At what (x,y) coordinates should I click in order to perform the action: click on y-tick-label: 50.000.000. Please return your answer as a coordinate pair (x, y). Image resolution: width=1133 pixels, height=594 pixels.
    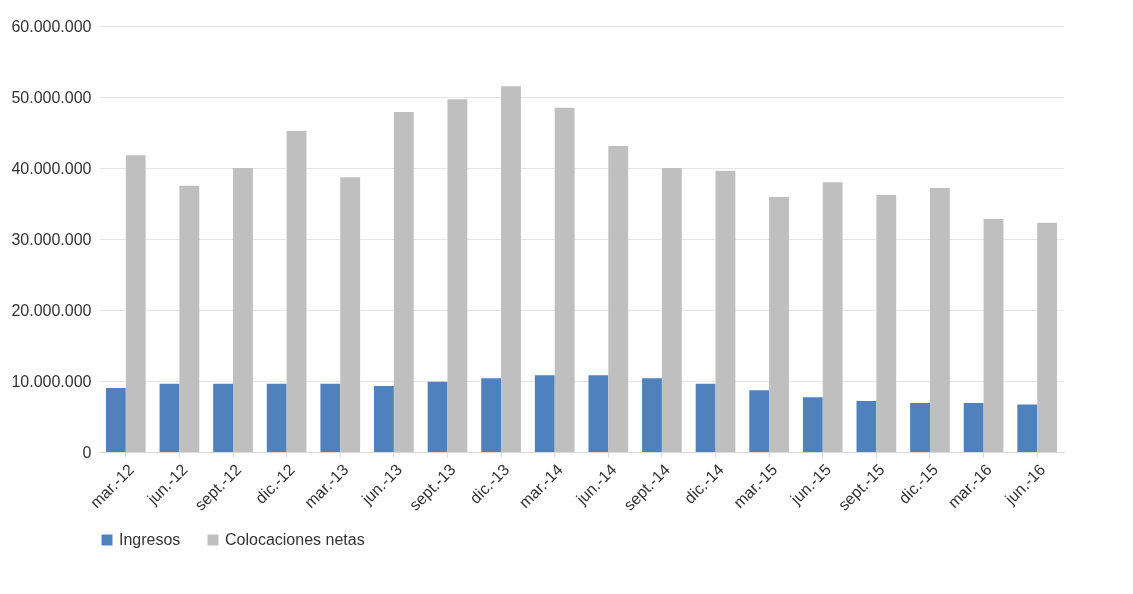
    Looking at the image, I should click on (51, 97).